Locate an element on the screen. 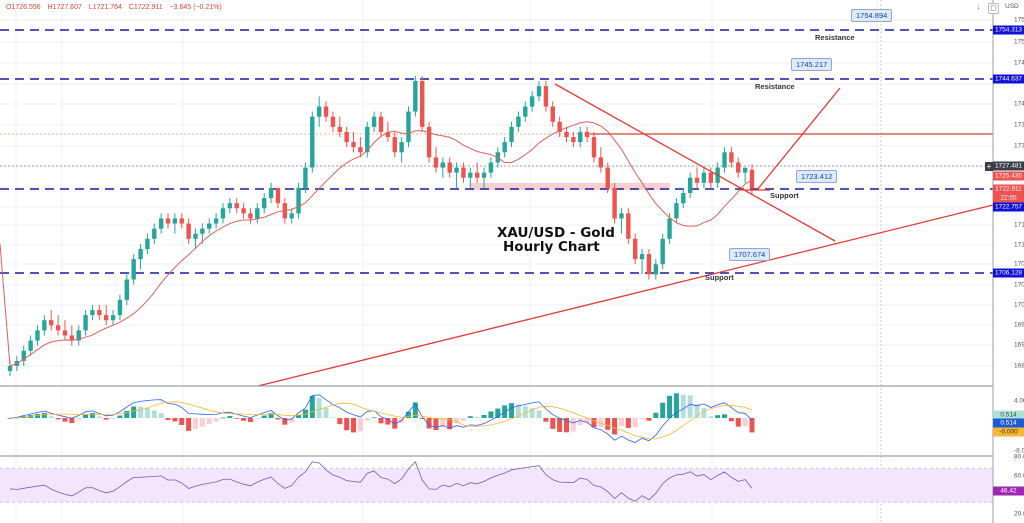 This screenshot has height=523, width=1024. axis-tick-label: 1712.000 is located at coordinates (1019, 245).